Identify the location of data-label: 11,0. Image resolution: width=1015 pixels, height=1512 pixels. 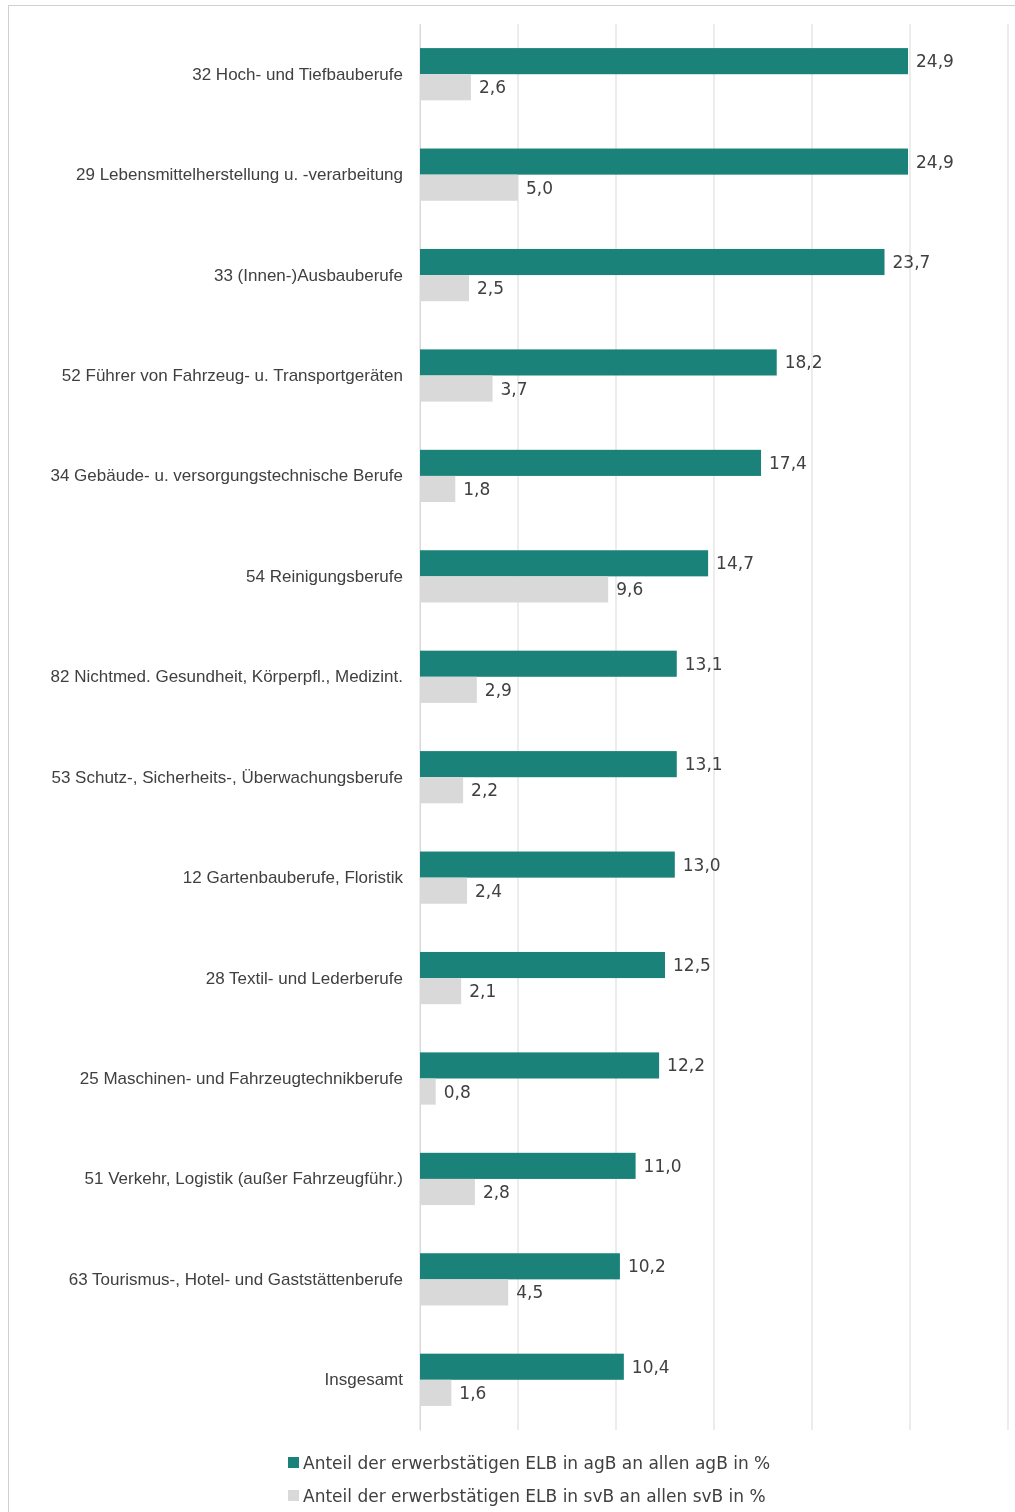
(662, 1165).